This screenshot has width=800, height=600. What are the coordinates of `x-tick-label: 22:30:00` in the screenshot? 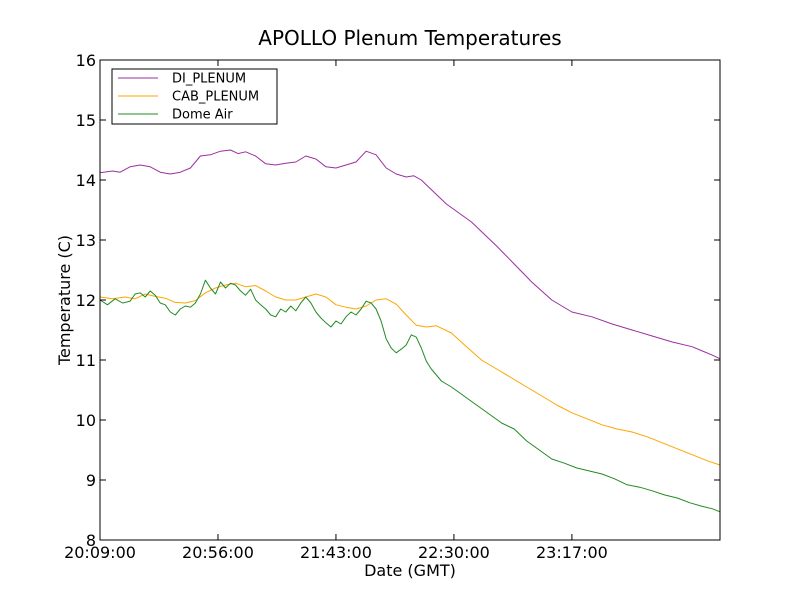 It's located at (454, 552).